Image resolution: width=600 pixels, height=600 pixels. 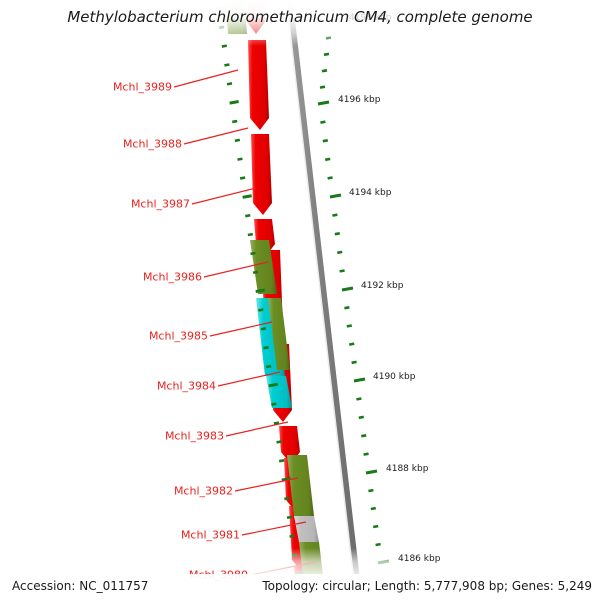 What do you see at coordinates (186, 386) in the screenshot?
I see `gene-label: Mchl_3984` at bounding box center [186, 386].